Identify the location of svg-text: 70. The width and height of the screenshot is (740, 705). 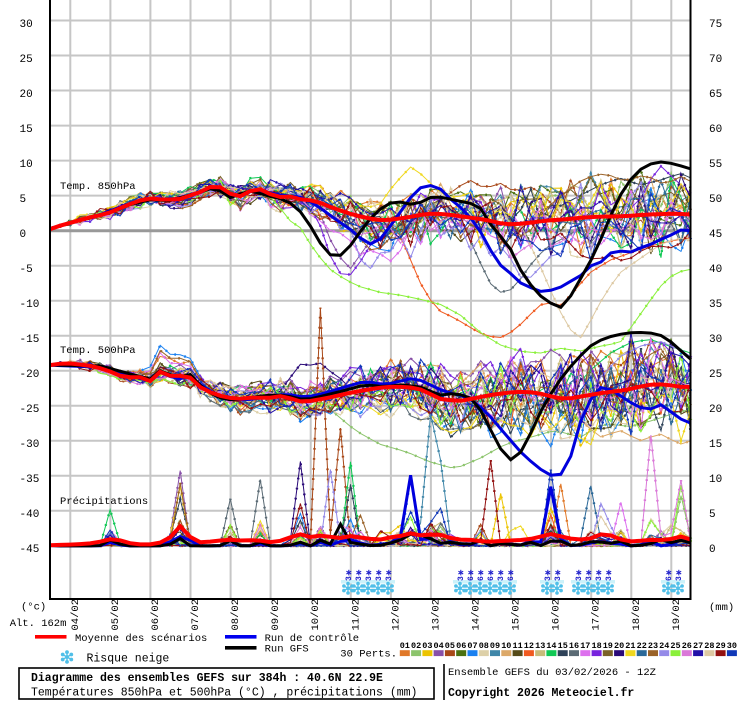
(715, 60).